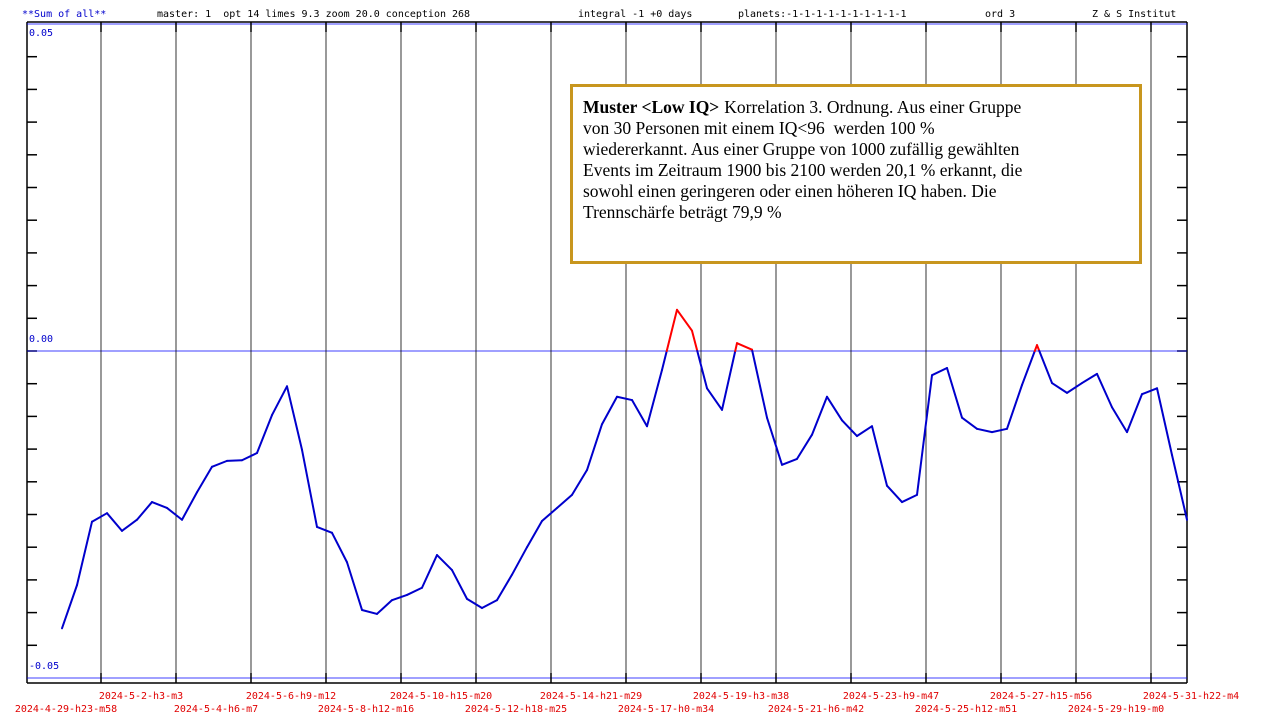 The height and width of the screenshot is (720, 1263). Describe the element at coordinates (441, 696) in the screenshot. I see `x-tick-label: 2024-5-10-h15-m20` at that location.